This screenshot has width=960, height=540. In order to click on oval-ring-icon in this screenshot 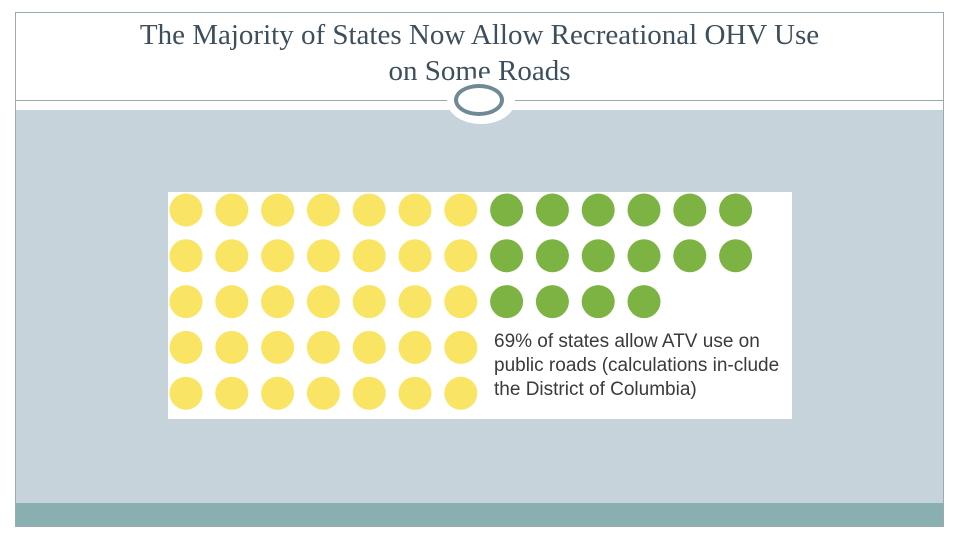, I will do `click(479, 100)`.